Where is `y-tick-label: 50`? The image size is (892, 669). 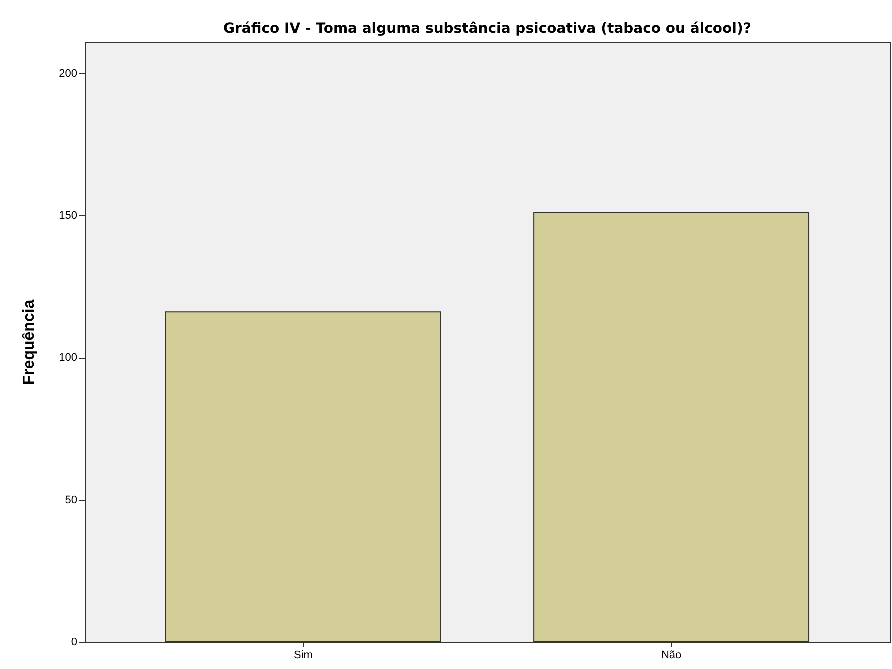 y-tick-label: 50 is located at coordinates (71, 500).